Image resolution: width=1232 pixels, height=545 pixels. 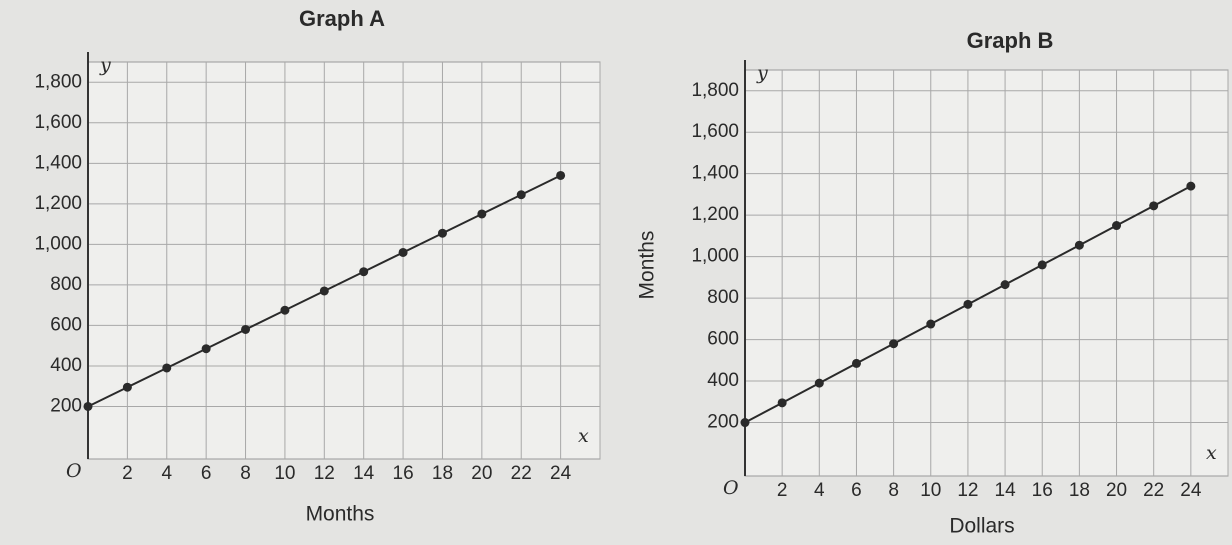 I want to click on x-axis-title: Dollars, so click(x=981, y=526).